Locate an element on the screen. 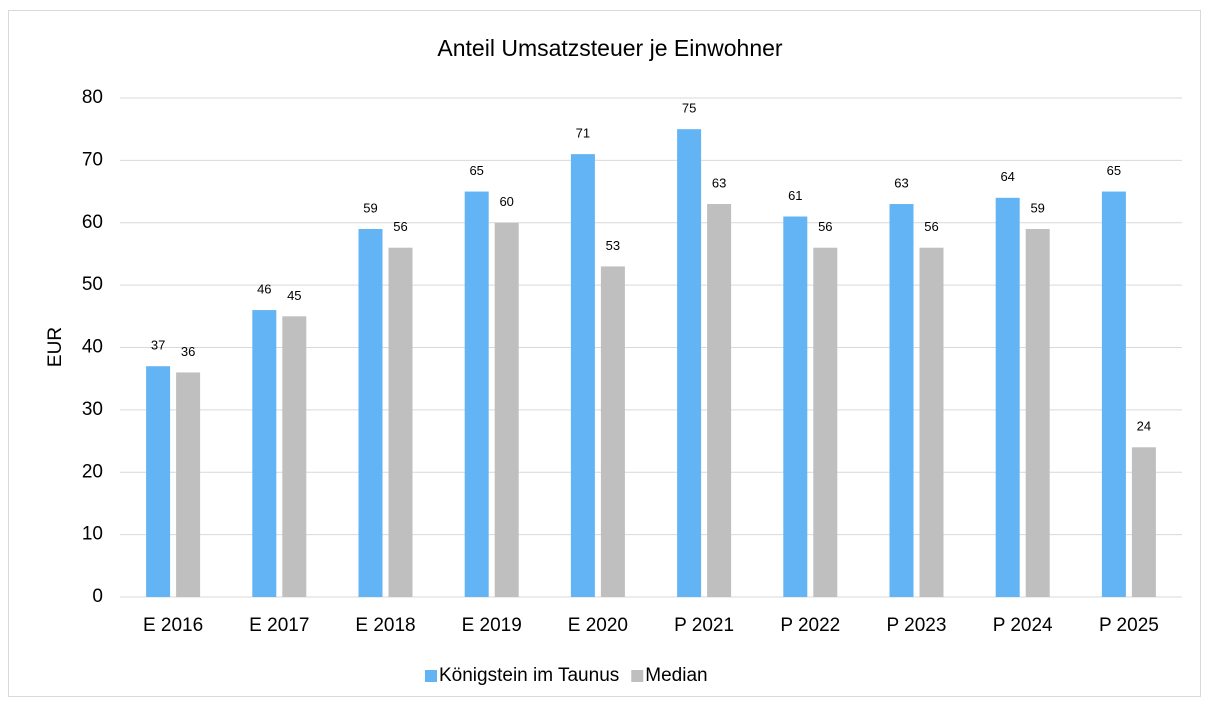  y-tick-label: 40 is located at coordinates (92, 347).